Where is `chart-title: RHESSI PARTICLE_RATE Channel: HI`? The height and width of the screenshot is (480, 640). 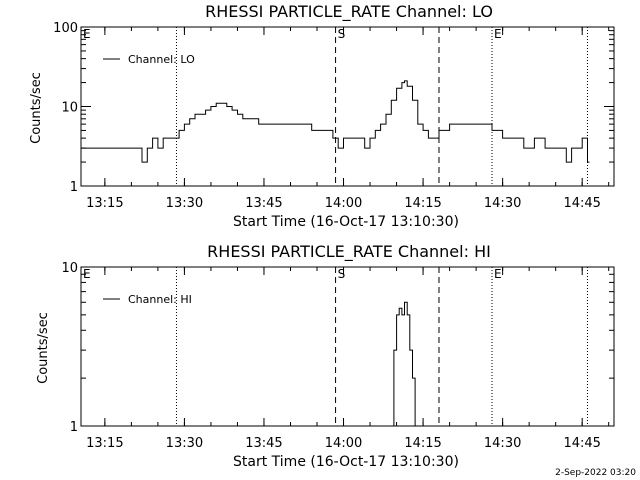 chart-title: RHESSI PARTICLE_RATE Channel: HI is located at coordinates (349, 252).